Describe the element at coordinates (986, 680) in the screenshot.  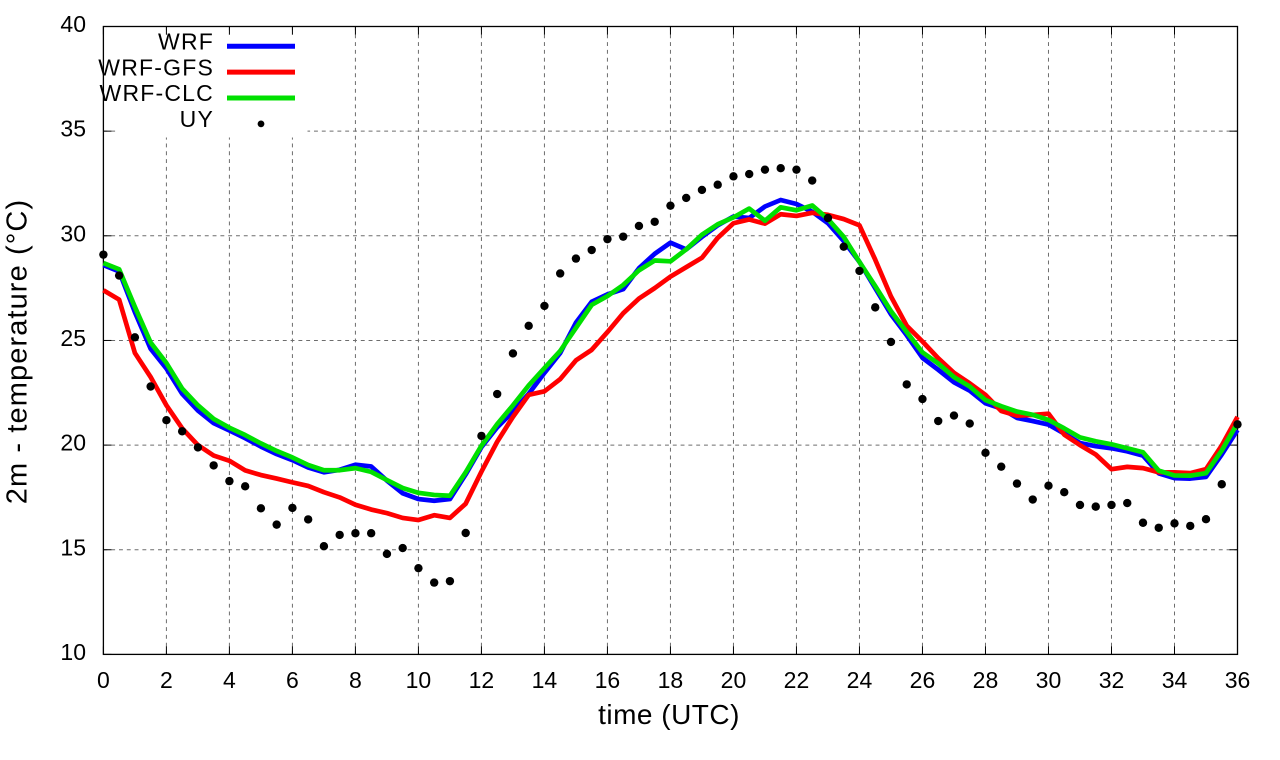
I see `svg-text: 28` at that location.